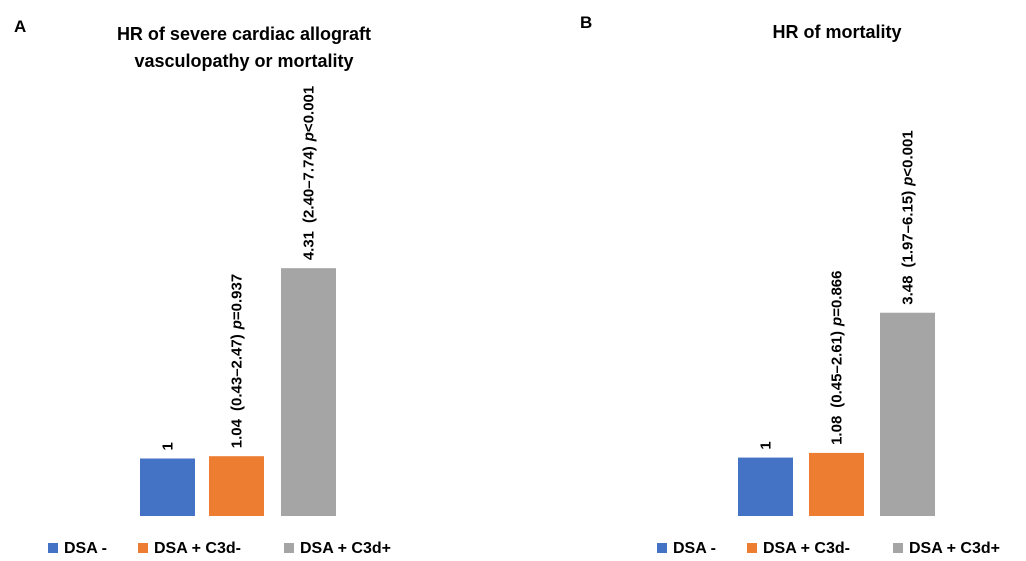  I want to click on panel-b-legend-label-1: DSA -, so click(694, 548).